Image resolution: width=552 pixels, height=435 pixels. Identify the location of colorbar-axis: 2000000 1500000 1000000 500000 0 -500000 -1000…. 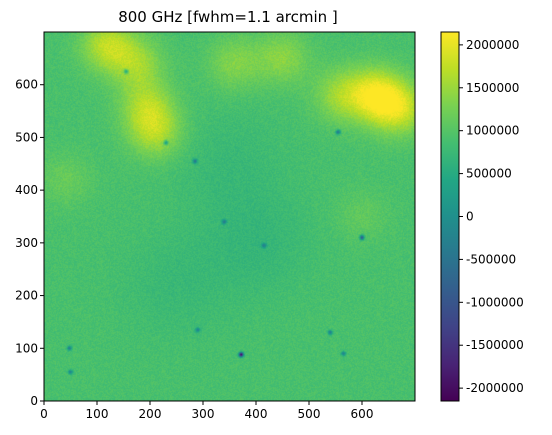
(491, 216).